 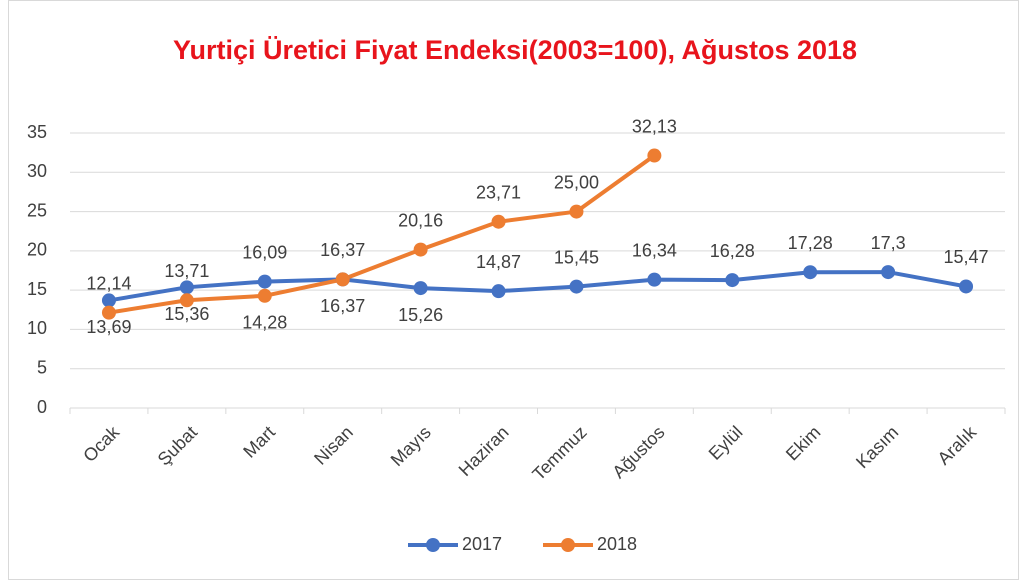 I want to click on y-tick-label: 0, so click(x=42, y=407).